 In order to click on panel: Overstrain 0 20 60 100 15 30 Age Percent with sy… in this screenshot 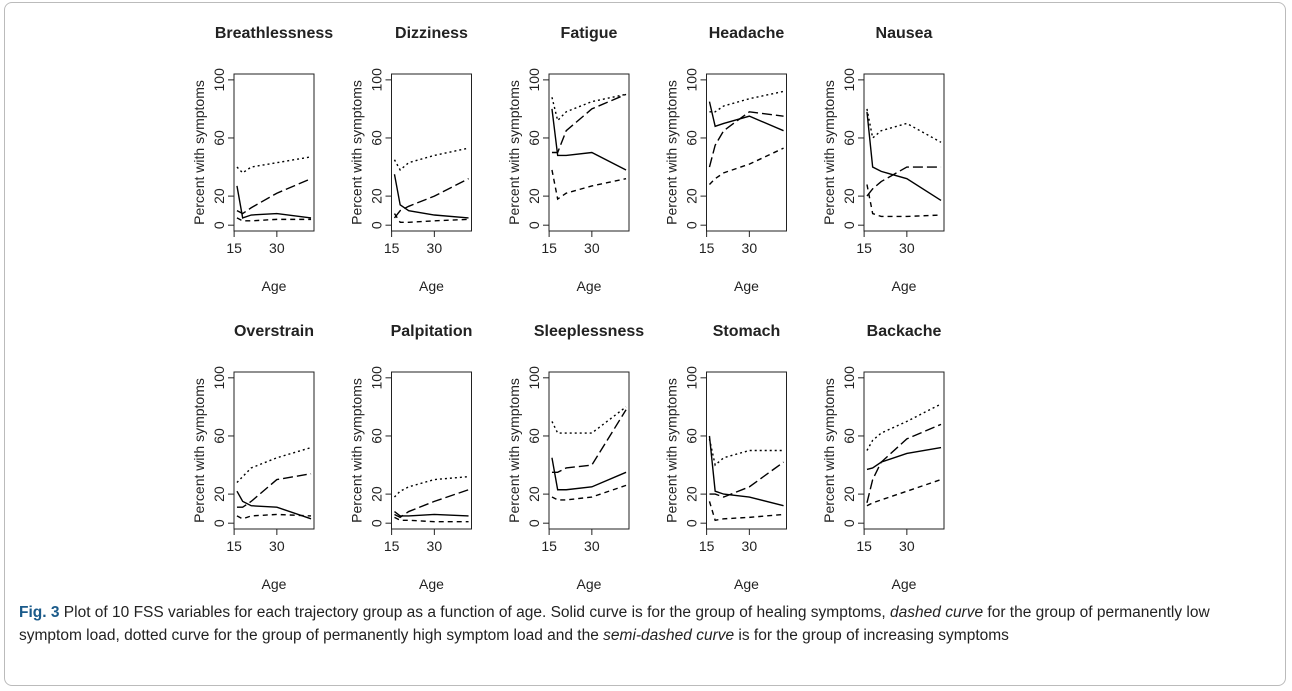, I will do `click(253, 457)`.